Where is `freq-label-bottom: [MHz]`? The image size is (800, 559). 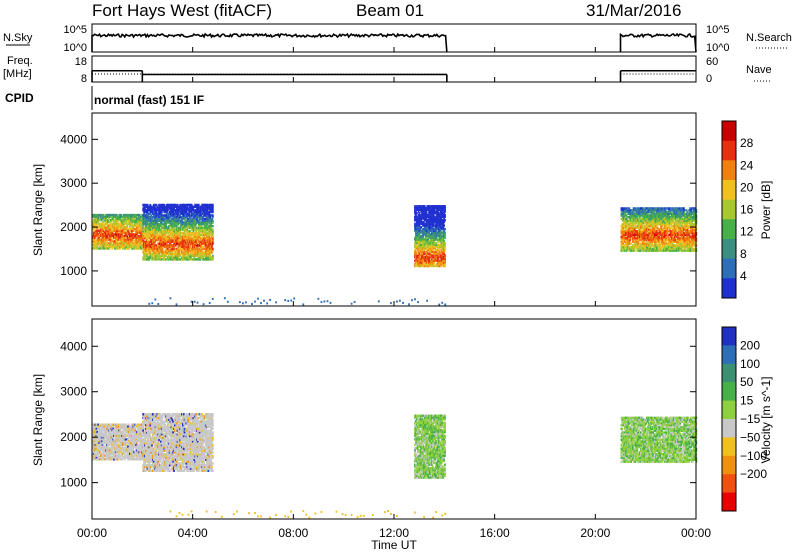
freq-label-bottom: [MHz] is located at coordinates (17, 74).